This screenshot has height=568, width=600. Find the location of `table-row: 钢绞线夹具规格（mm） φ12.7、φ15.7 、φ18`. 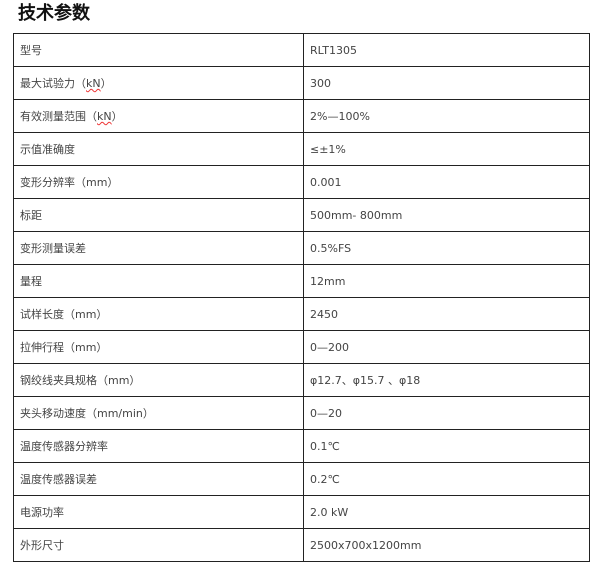

table-row: 钢绞线夹具规格（mm） φ12.7、φ15.7 、φ18 is located at coordinates (301, 380).